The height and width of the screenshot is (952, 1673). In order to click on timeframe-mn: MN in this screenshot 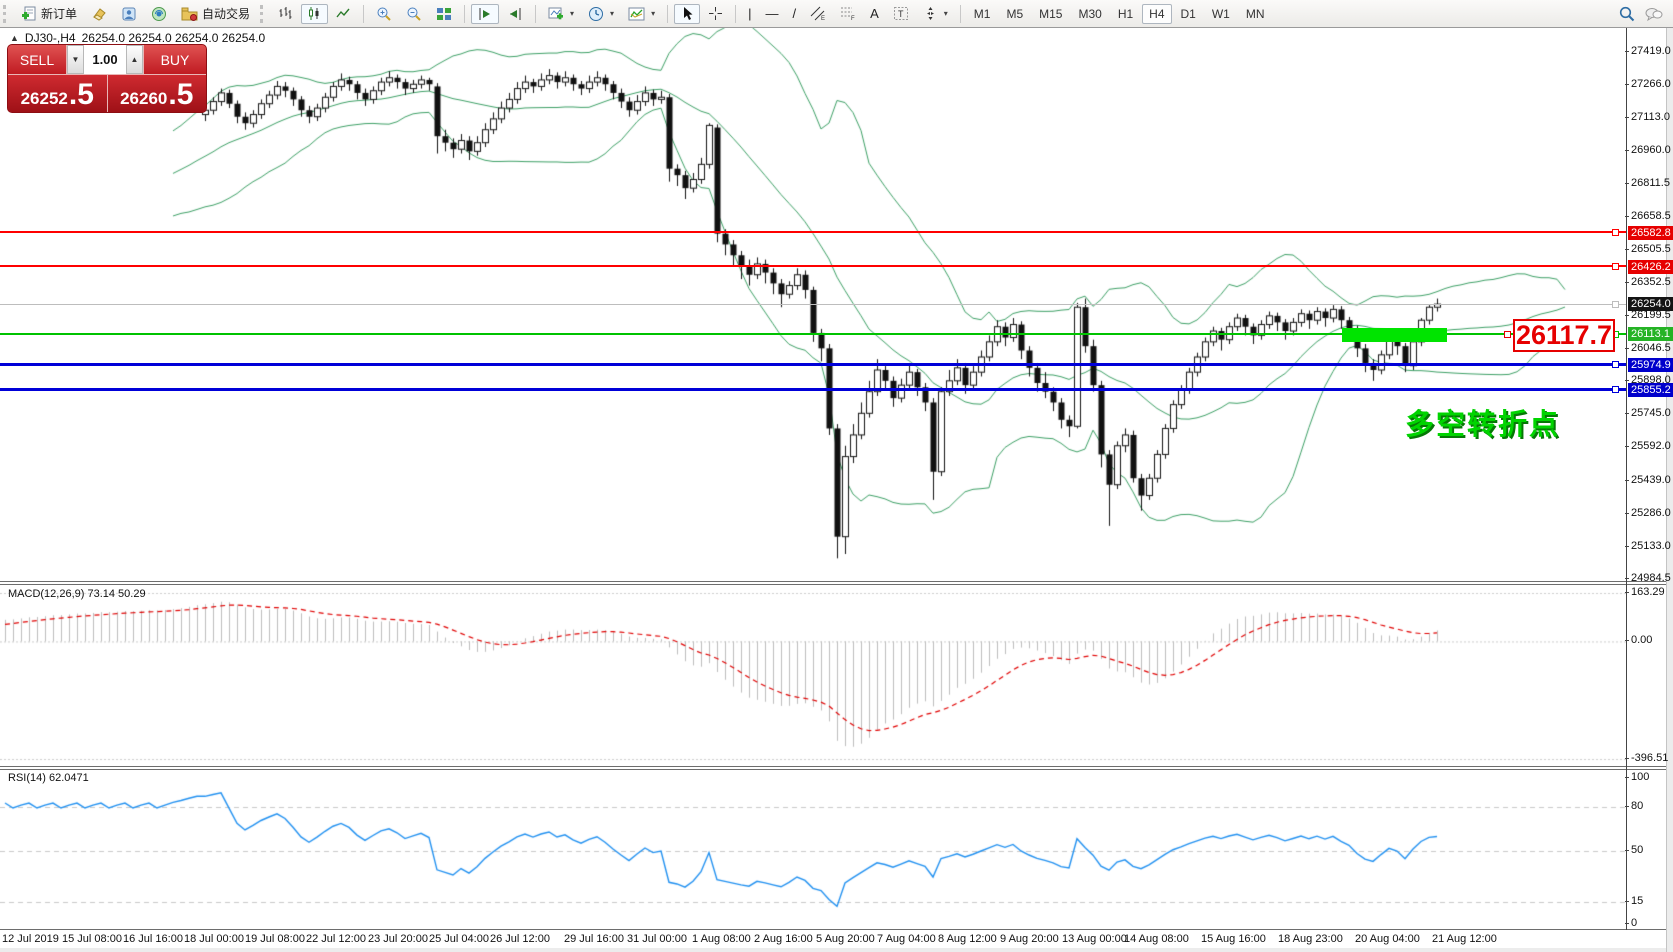, I will do `click(1255, 13)`.